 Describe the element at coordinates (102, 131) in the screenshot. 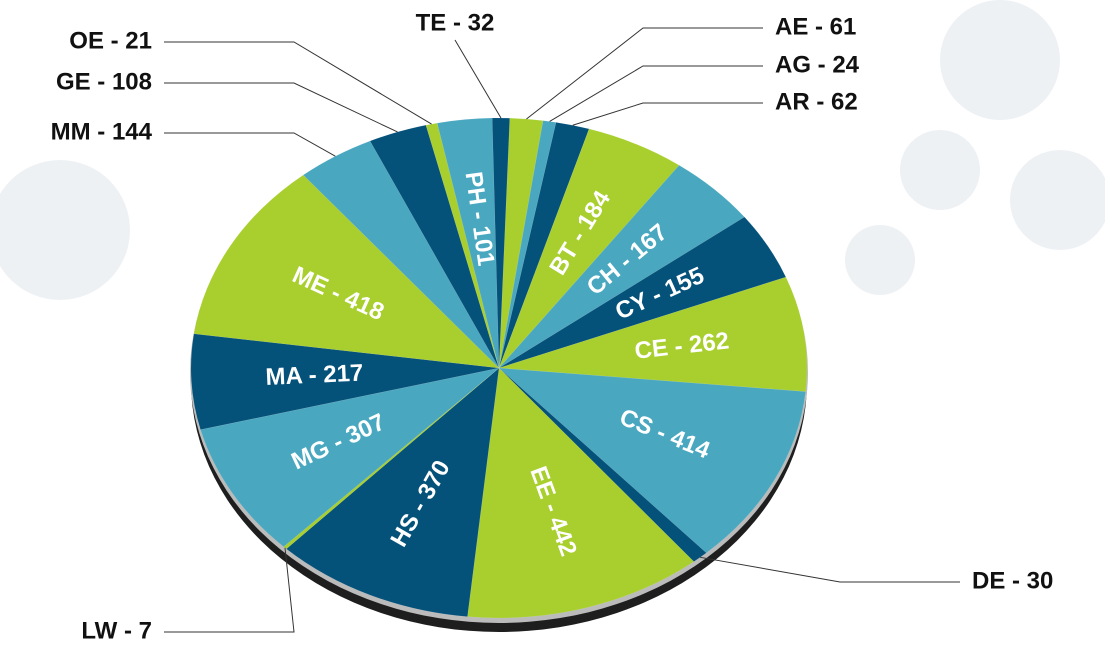

I see `slice-label: MM - 144` at that location.